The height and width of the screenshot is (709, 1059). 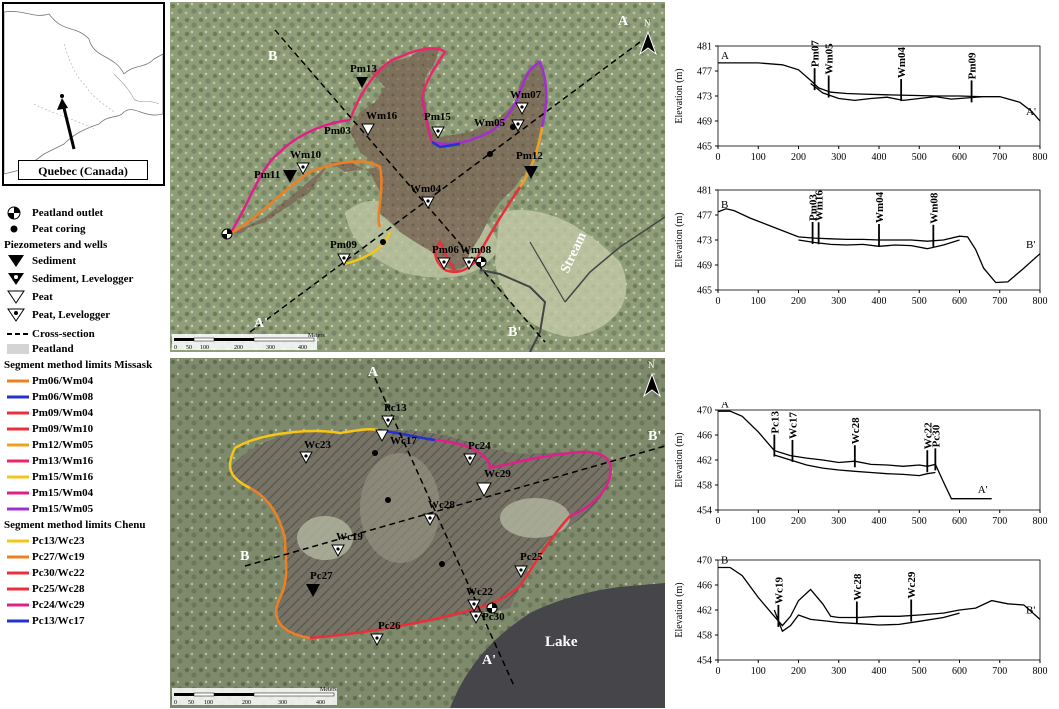 I want to click on legend-segment-label: Pc13/Wc23, so click(x=58, y=541).